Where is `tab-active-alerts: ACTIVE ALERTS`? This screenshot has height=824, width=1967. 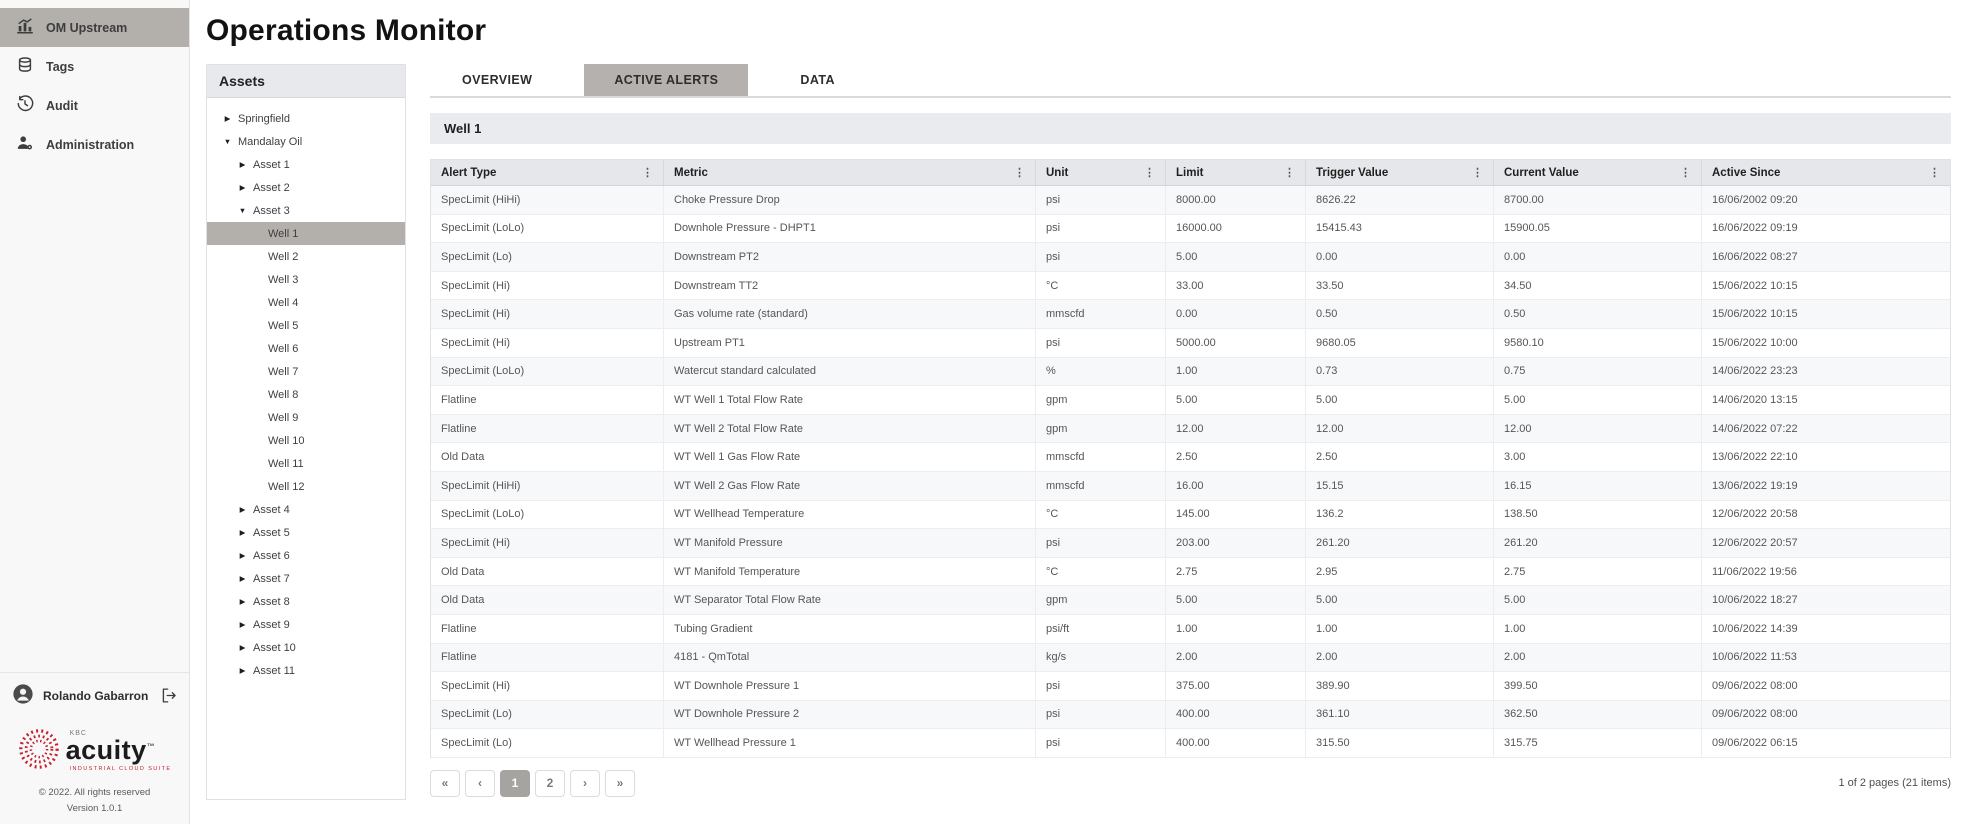 tab-active-alerts: ACTIVE ALERTS is located at coordinates (666, 80).